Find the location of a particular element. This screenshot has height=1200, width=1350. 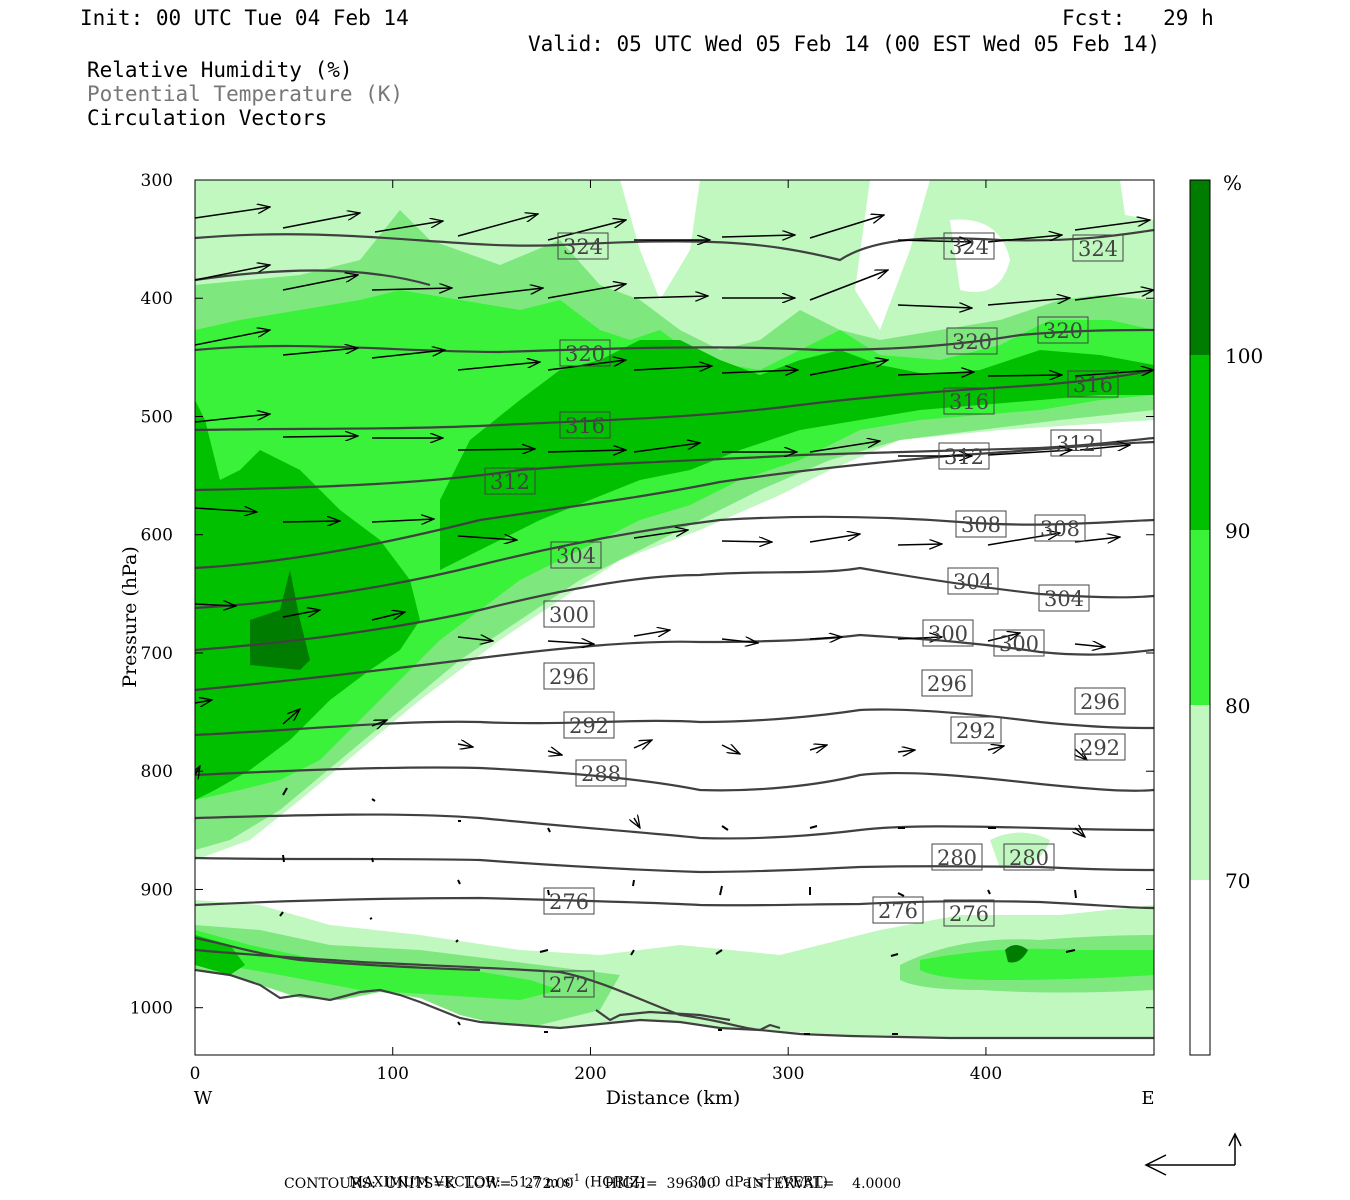

vert-sup: -1 is located at coordinates (767, 1178).